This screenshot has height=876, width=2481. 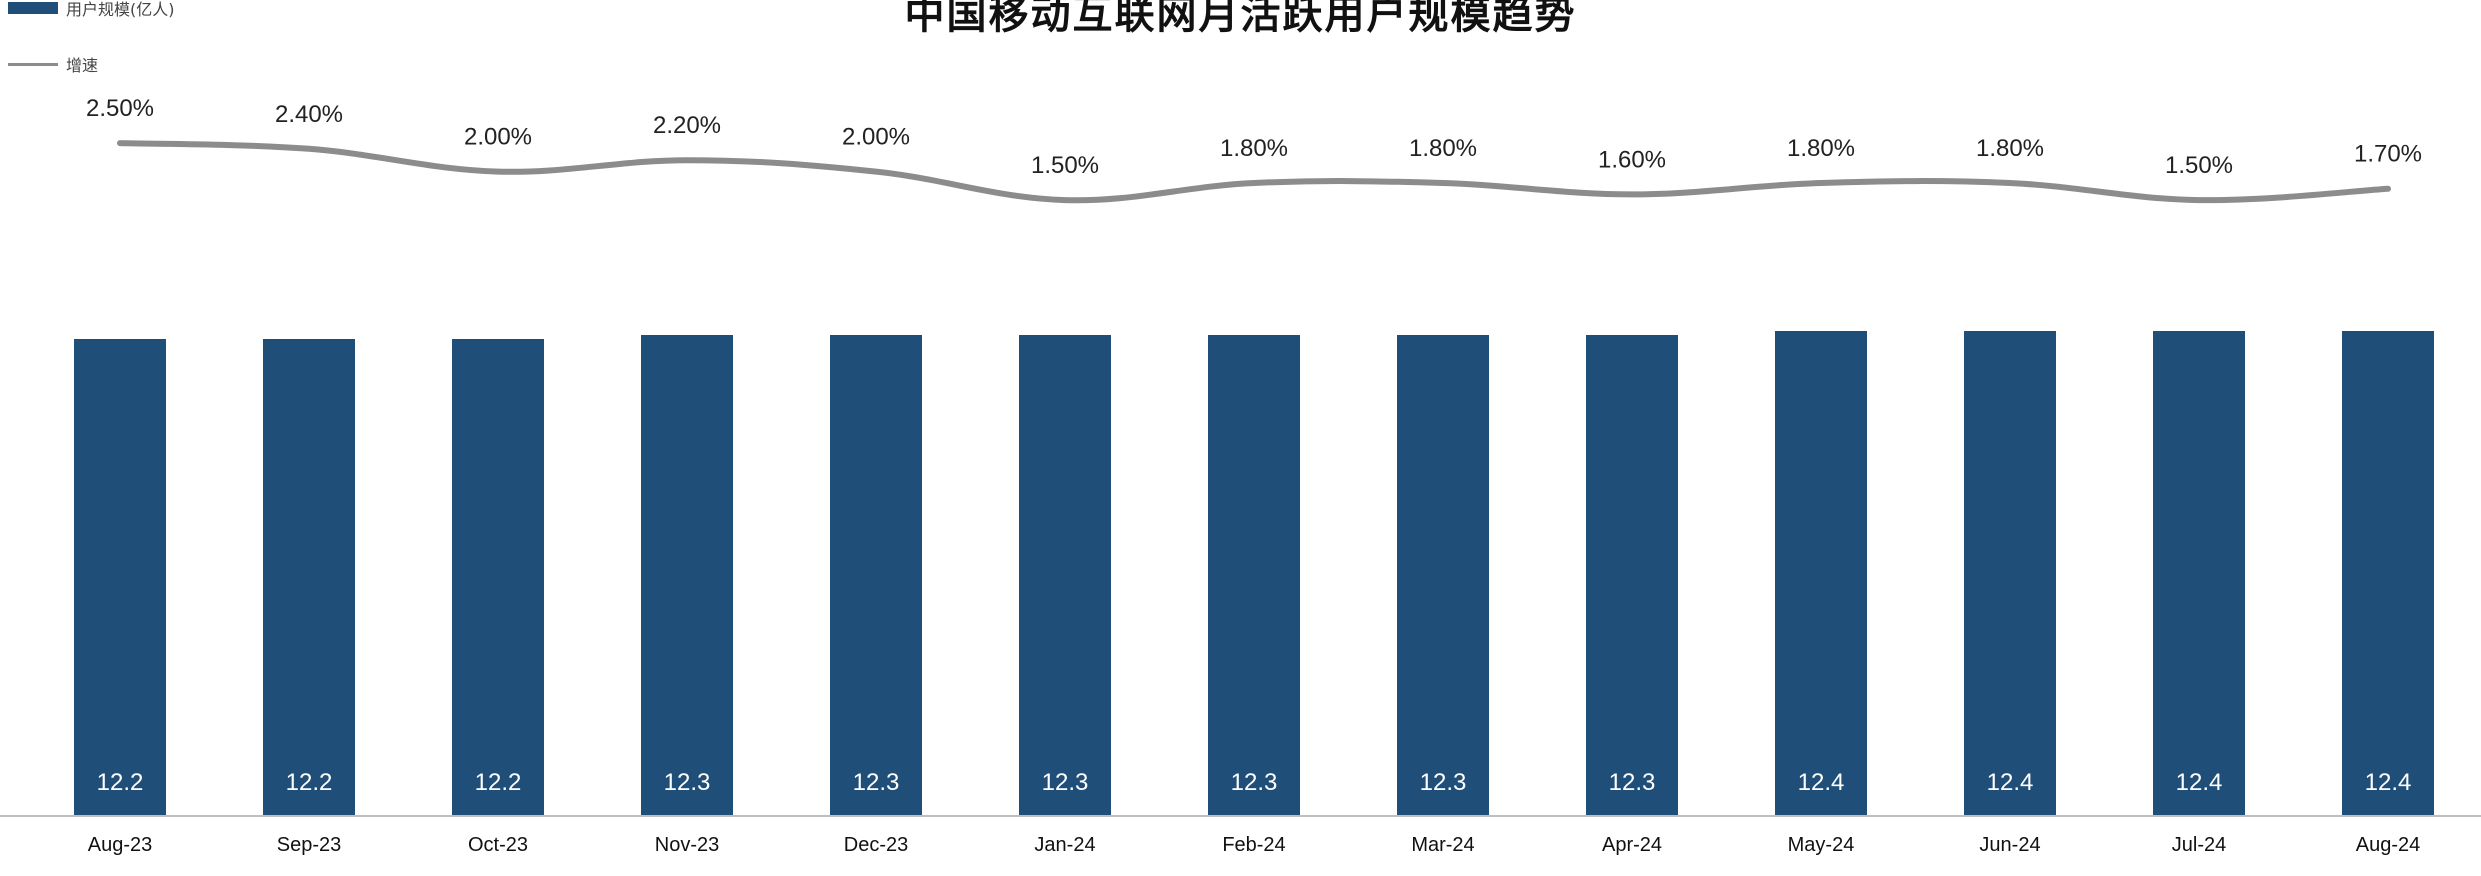 I want to click on legend-item-growth: 增速, so click(x=91, y=64).